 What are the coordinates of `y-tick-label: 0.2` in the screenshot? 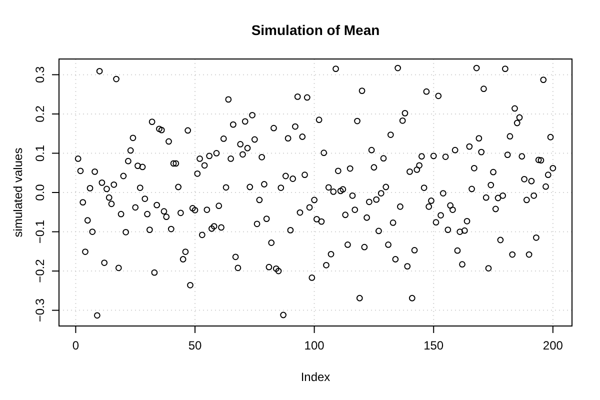 It's located at (40, 113).